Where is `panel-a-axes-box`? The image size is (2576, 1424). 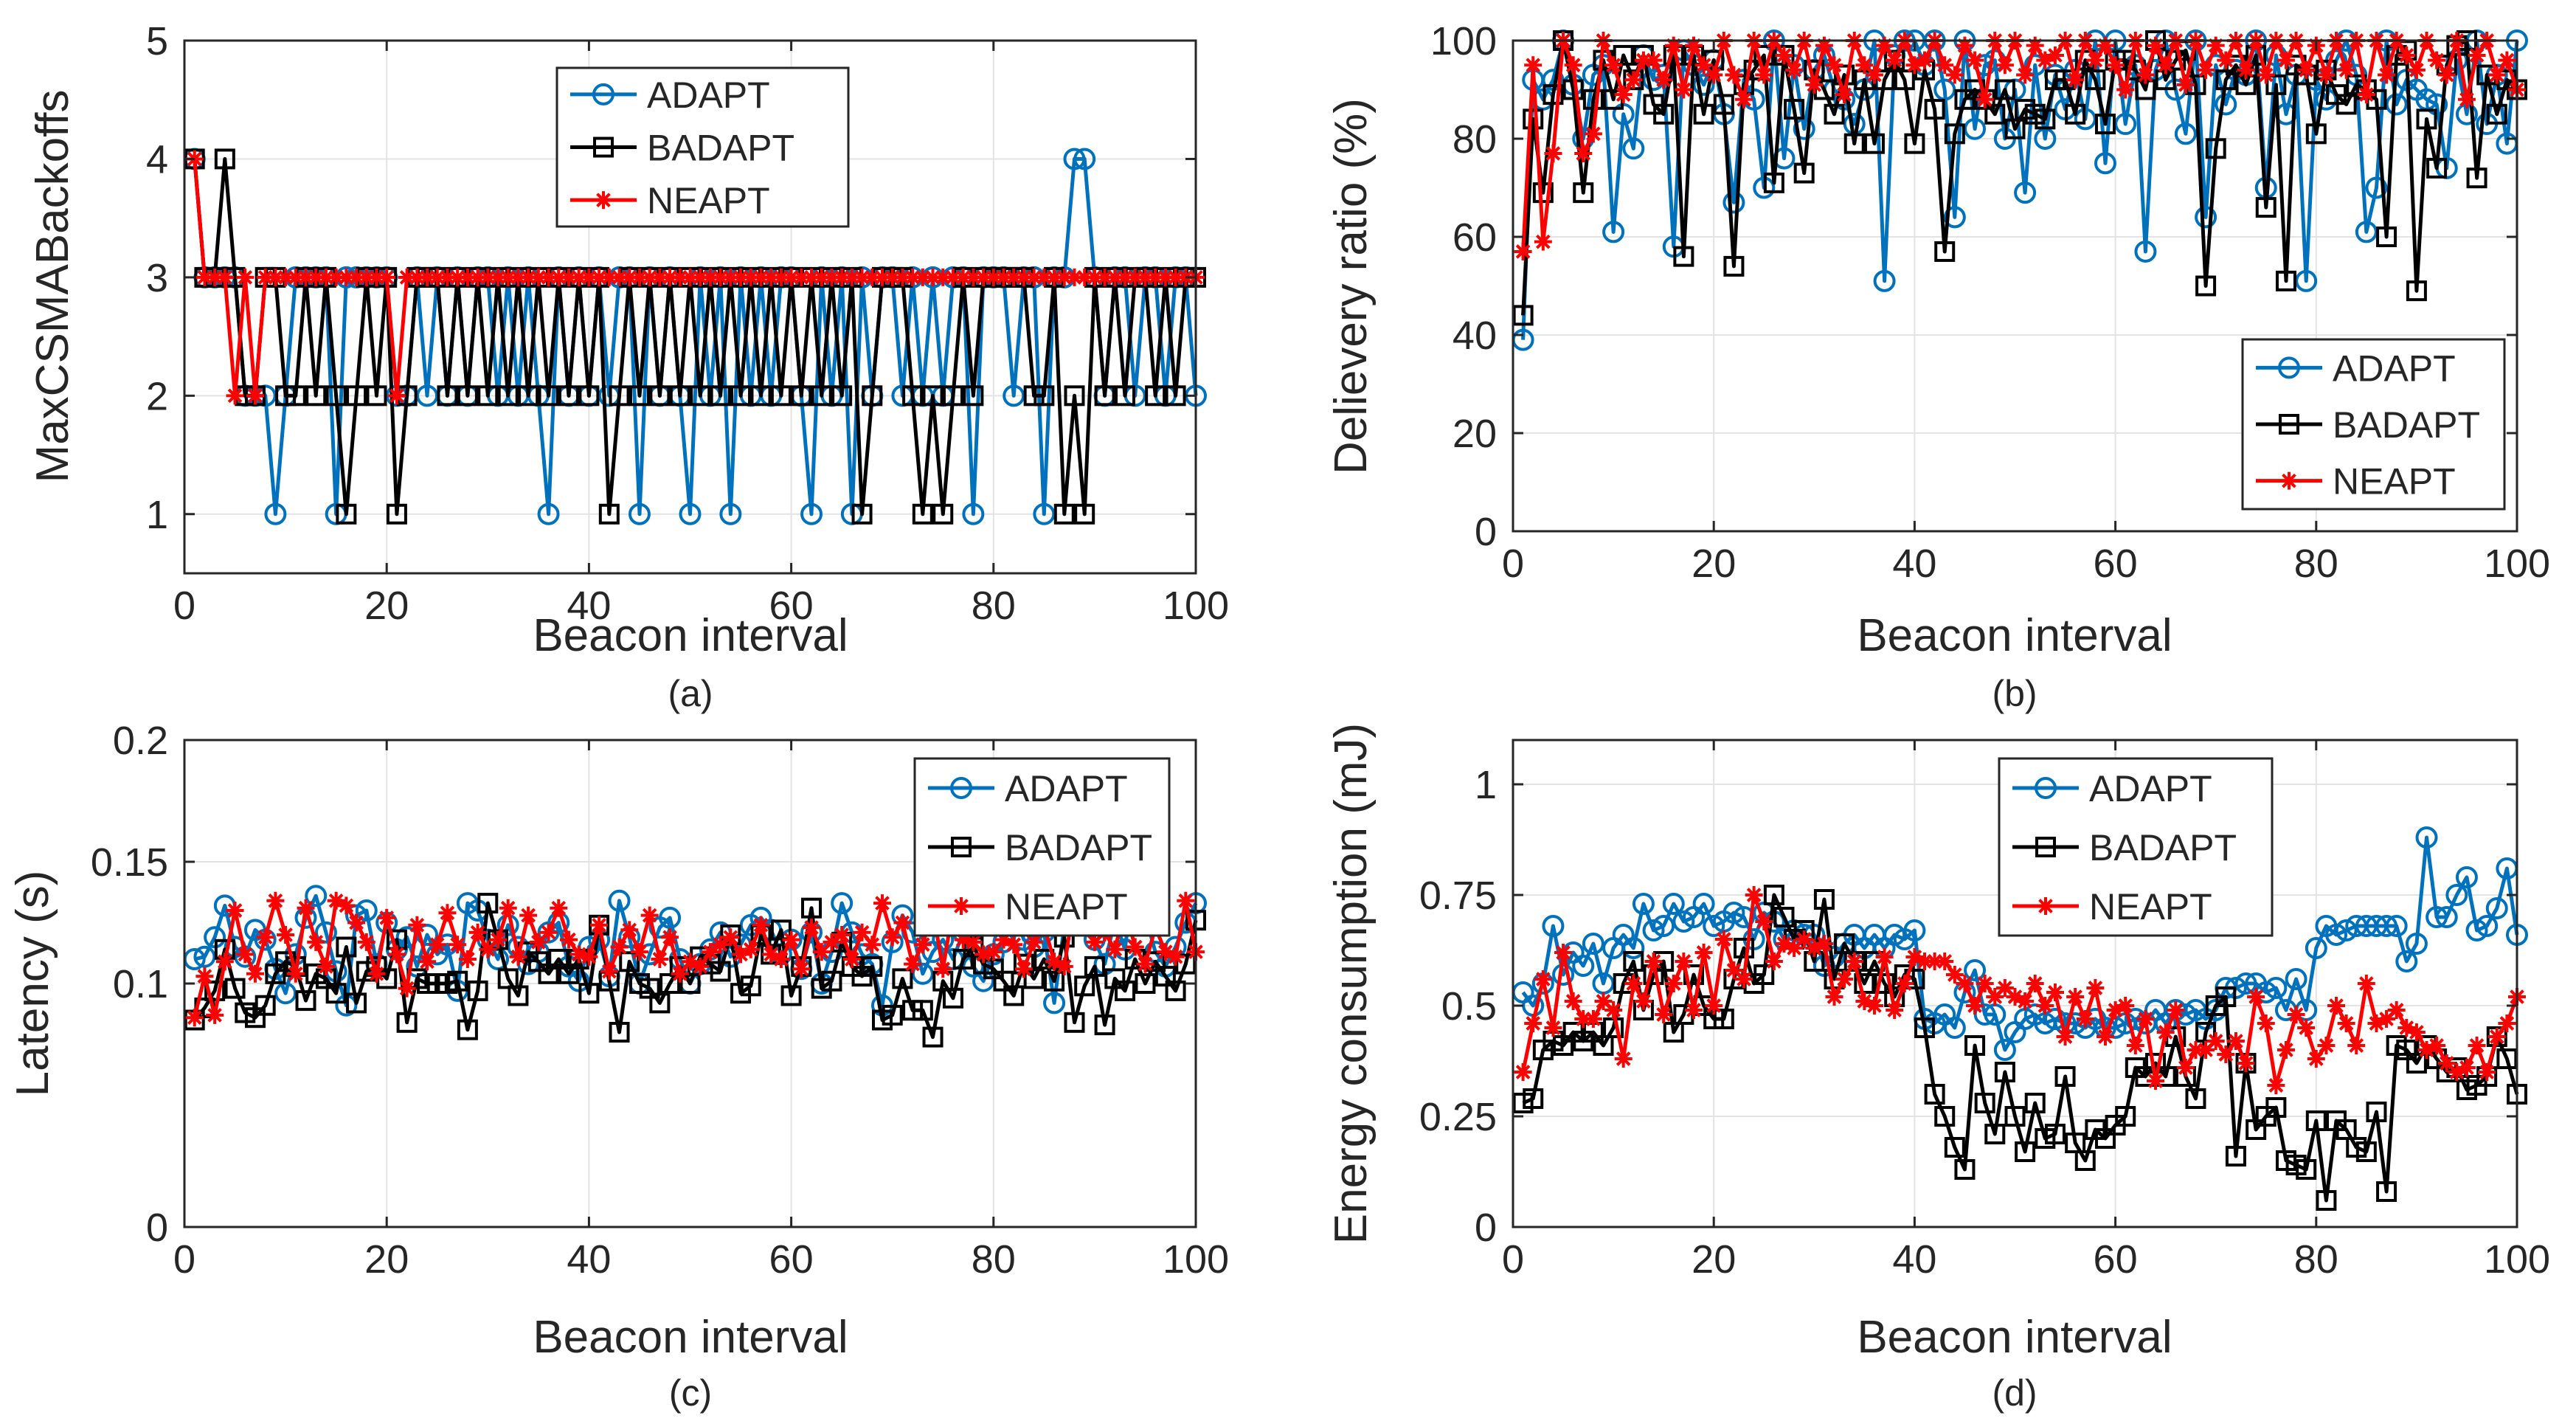 panel-a-axes-box is located at coordinates (690, 307).